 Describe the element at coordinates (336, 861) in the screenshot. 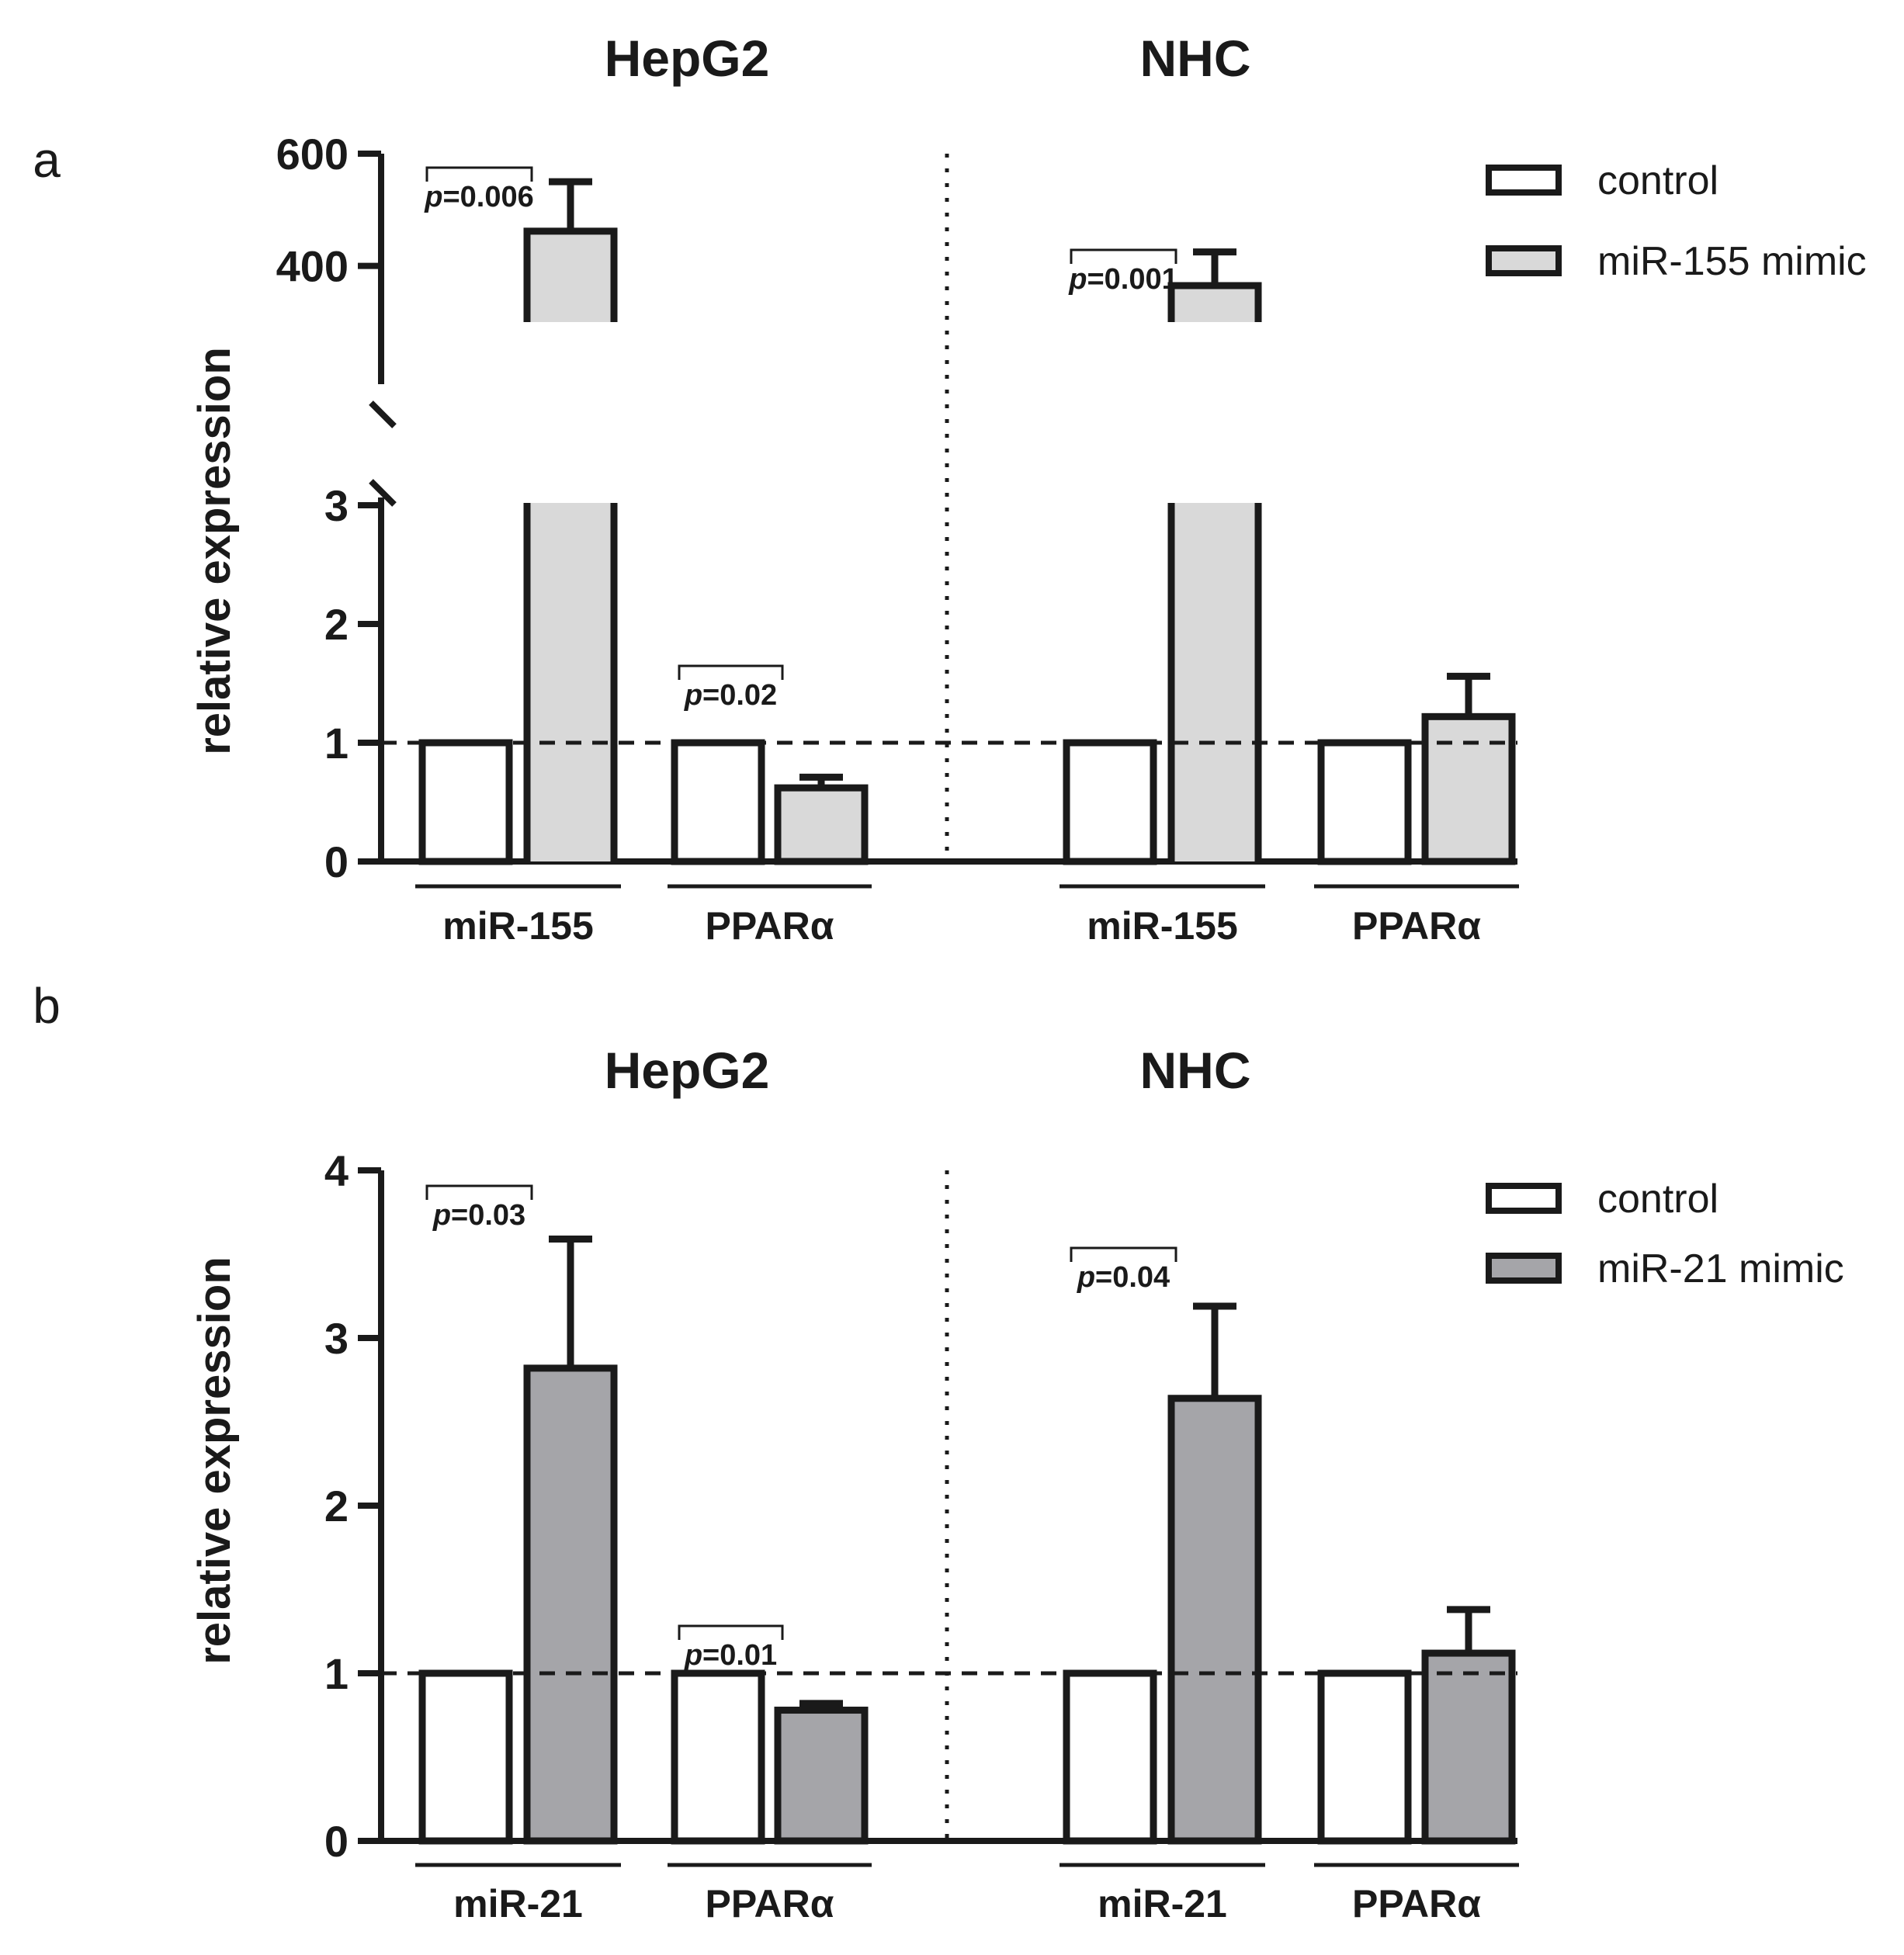

I see `panel-a-tick-label-0: 0` at that location.